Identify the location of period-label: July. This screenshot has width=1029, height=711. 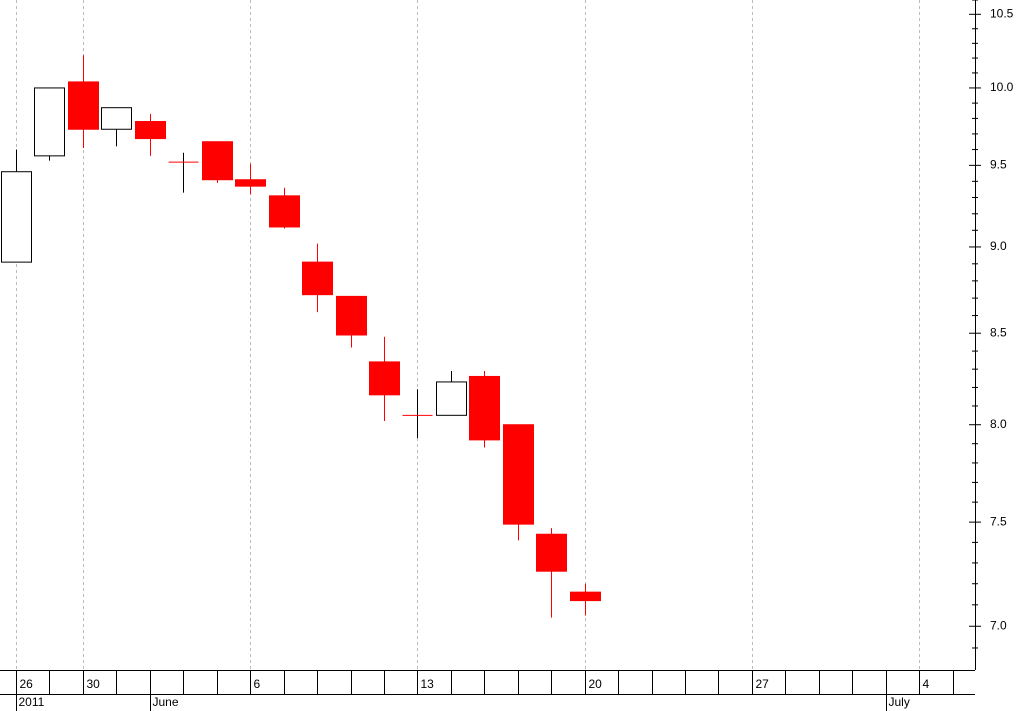
(899, 702).